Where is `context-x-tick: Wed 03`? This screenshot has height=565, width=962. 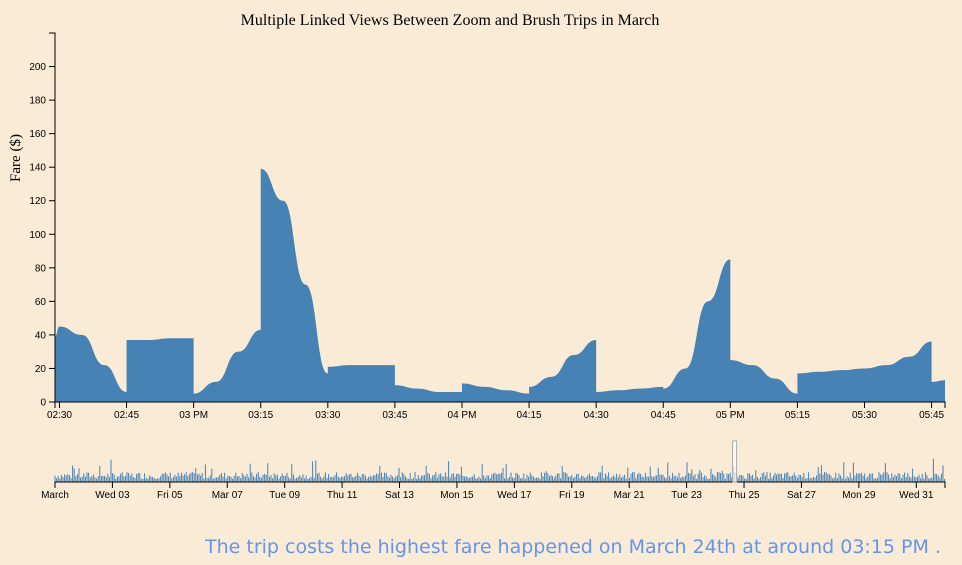 context-x-tick: Wed 03 is located at coordinates (112, 491).